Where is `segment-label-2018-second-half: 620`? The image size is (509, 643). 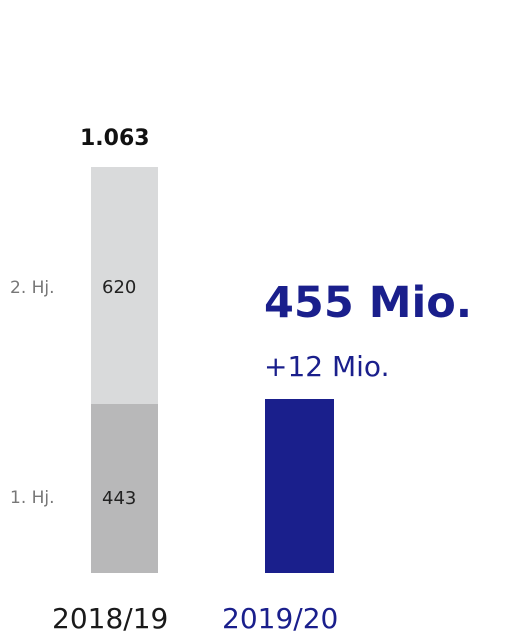
segment-label-2018-second-half: 620 is located at coordinates (119, 287).